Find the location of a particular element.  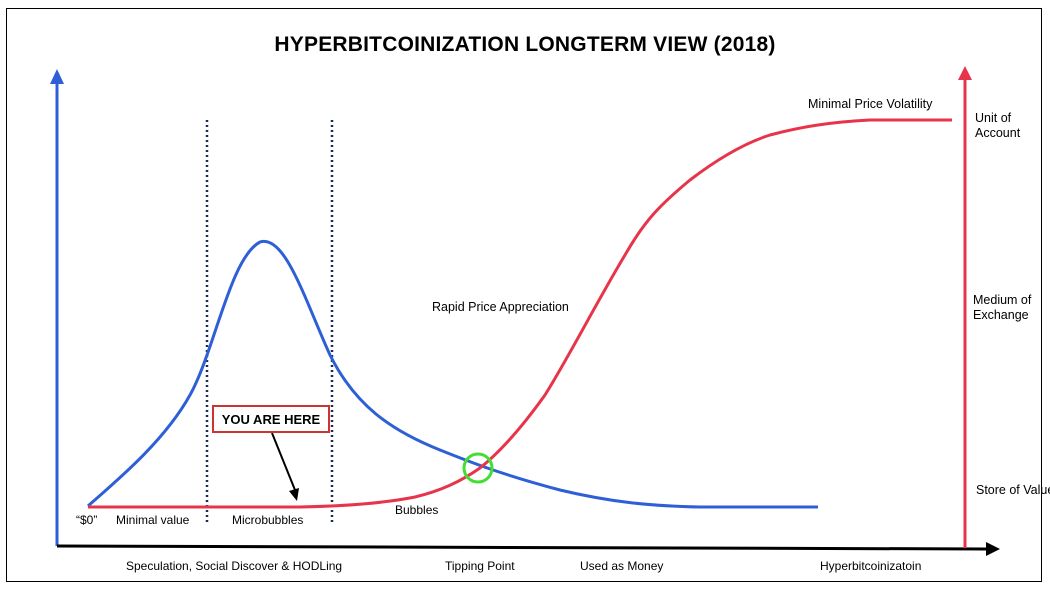

unit-of-account-label: Unit of Account is located at coordinates (998, 125).